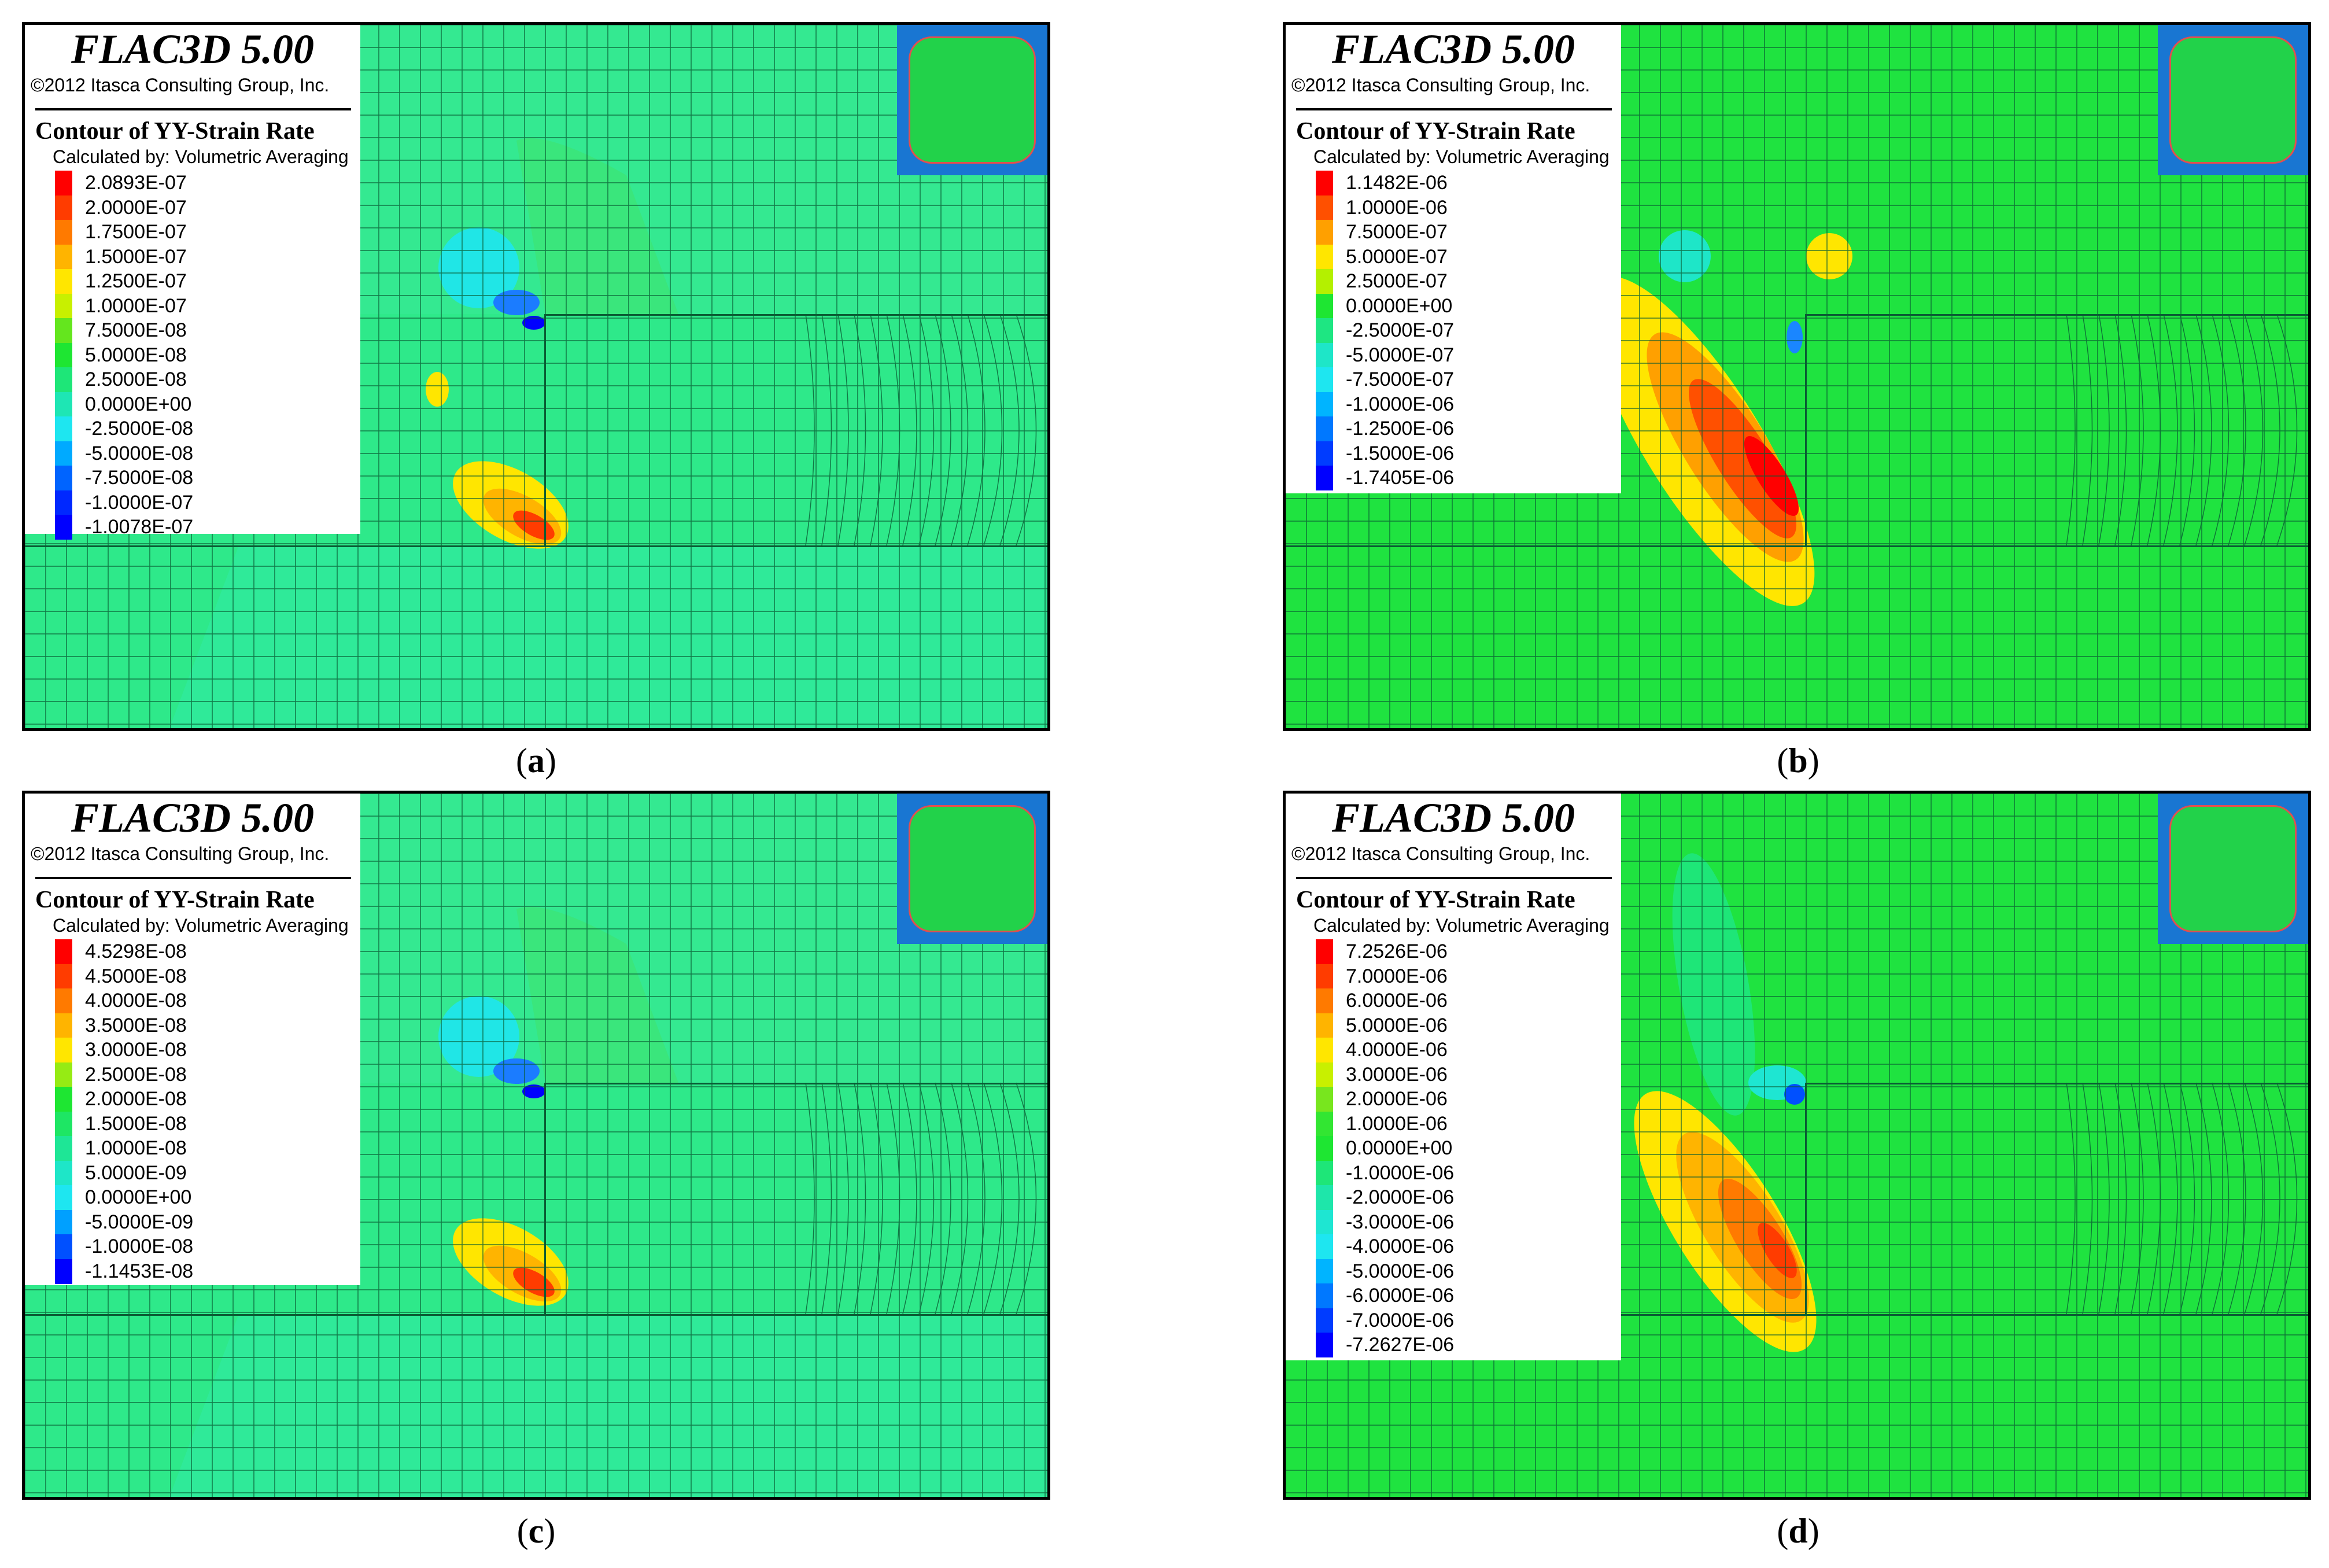 The width and height of the screenshot is (2329, 1568). I want to click on inset-thumbnail-b, so click(2233, 100).